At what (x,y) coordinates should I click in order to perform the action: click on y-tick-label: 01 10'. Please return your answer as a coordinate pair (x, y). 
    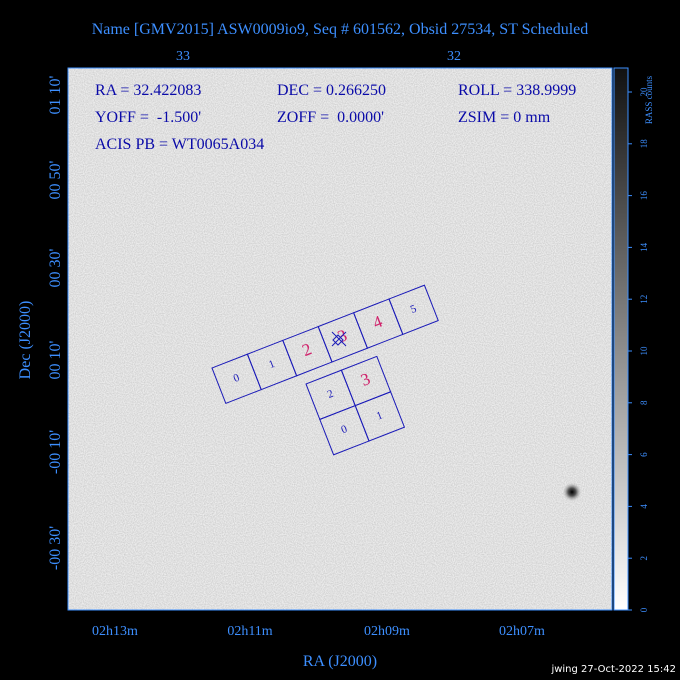
    Looking at the image, I should click on (55, 94).